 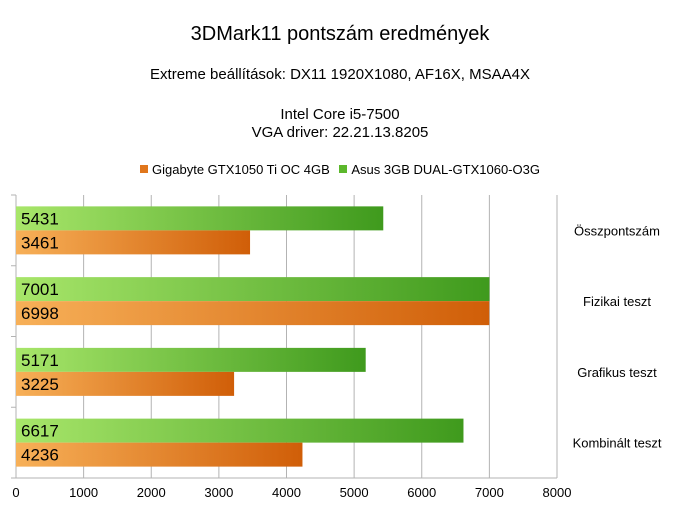 What do you see at coordinates (489, 492) in the screenshot?
I see `x-tick-label: 7000` at bounding box center [489, 492].